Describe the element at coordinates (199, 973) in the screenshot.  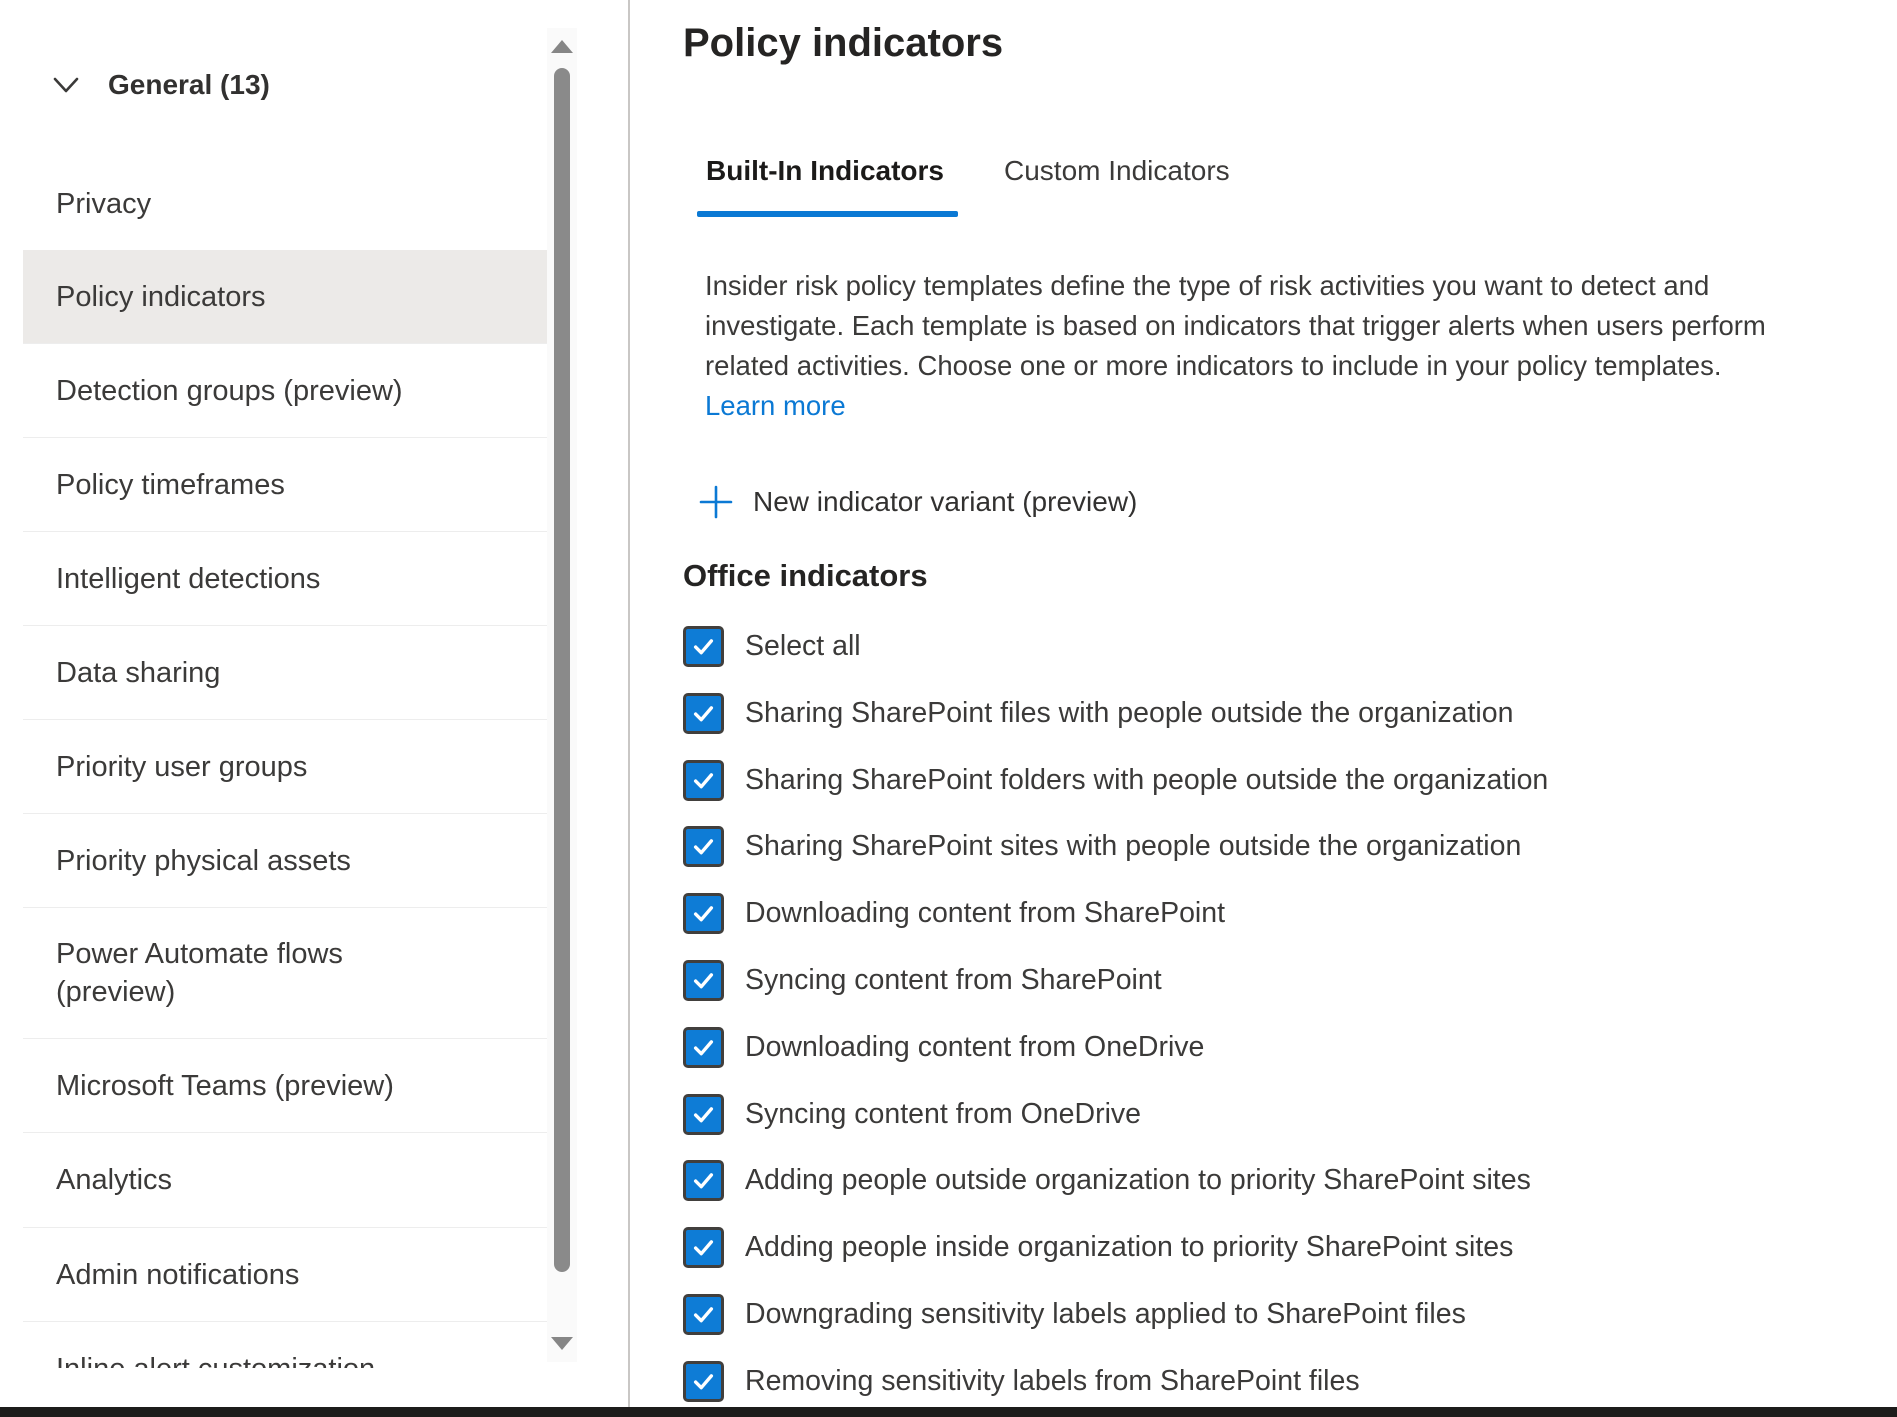
I see `sidebar-item-label: Power Automate flows (preview)` at that location.